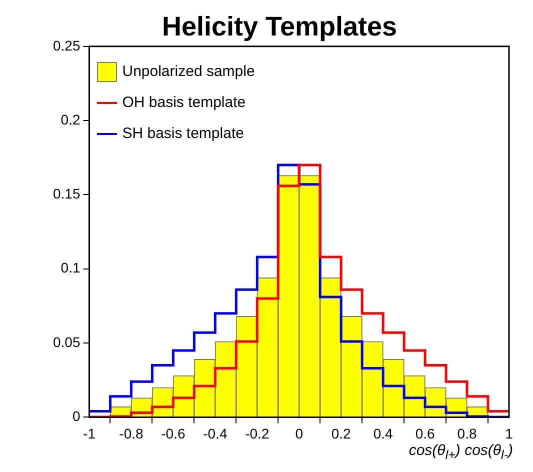 The width and height of the screenshot is (533, 472). What do you see at coordinates (70, 119) in the screenshot?
I see `y-tick-label: 0.2` at bounding box center [70, 119].